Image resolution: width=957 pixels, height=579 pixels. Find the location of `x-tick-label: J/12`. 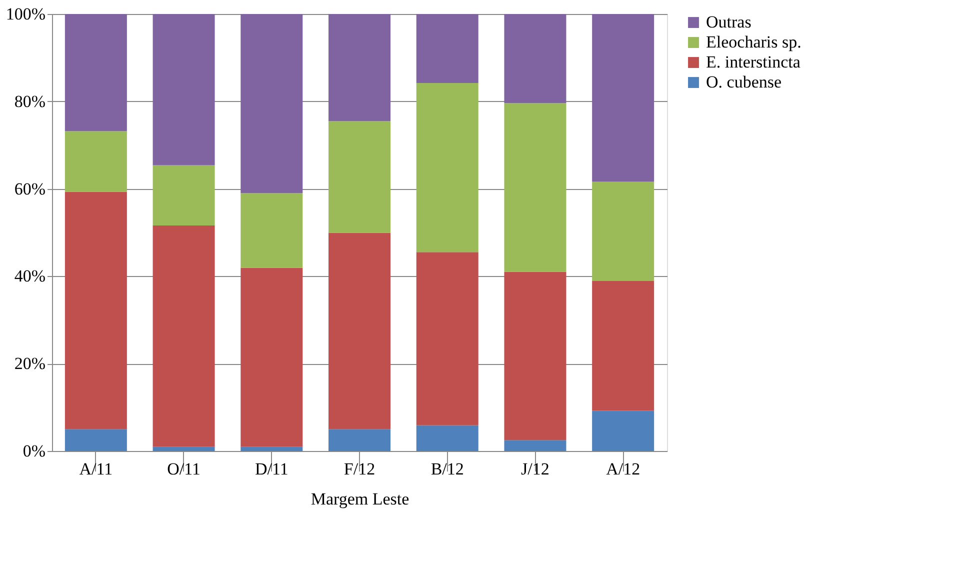

x-tick-label: J/12 is located at coordinates (535, 469).